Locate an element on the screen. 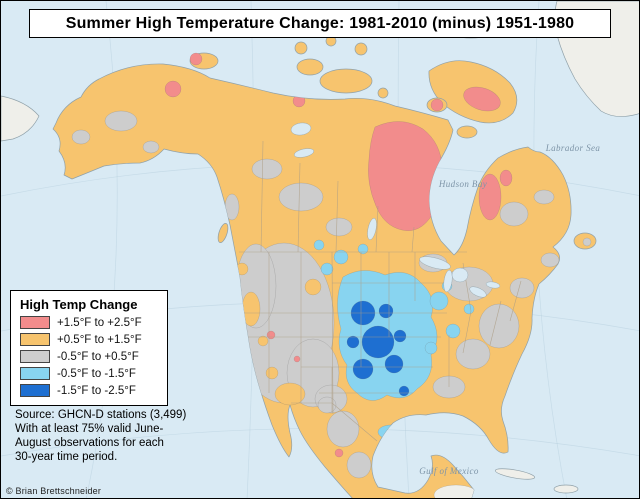  legend-swatch-warm1 is located at coordinates (35, 339).